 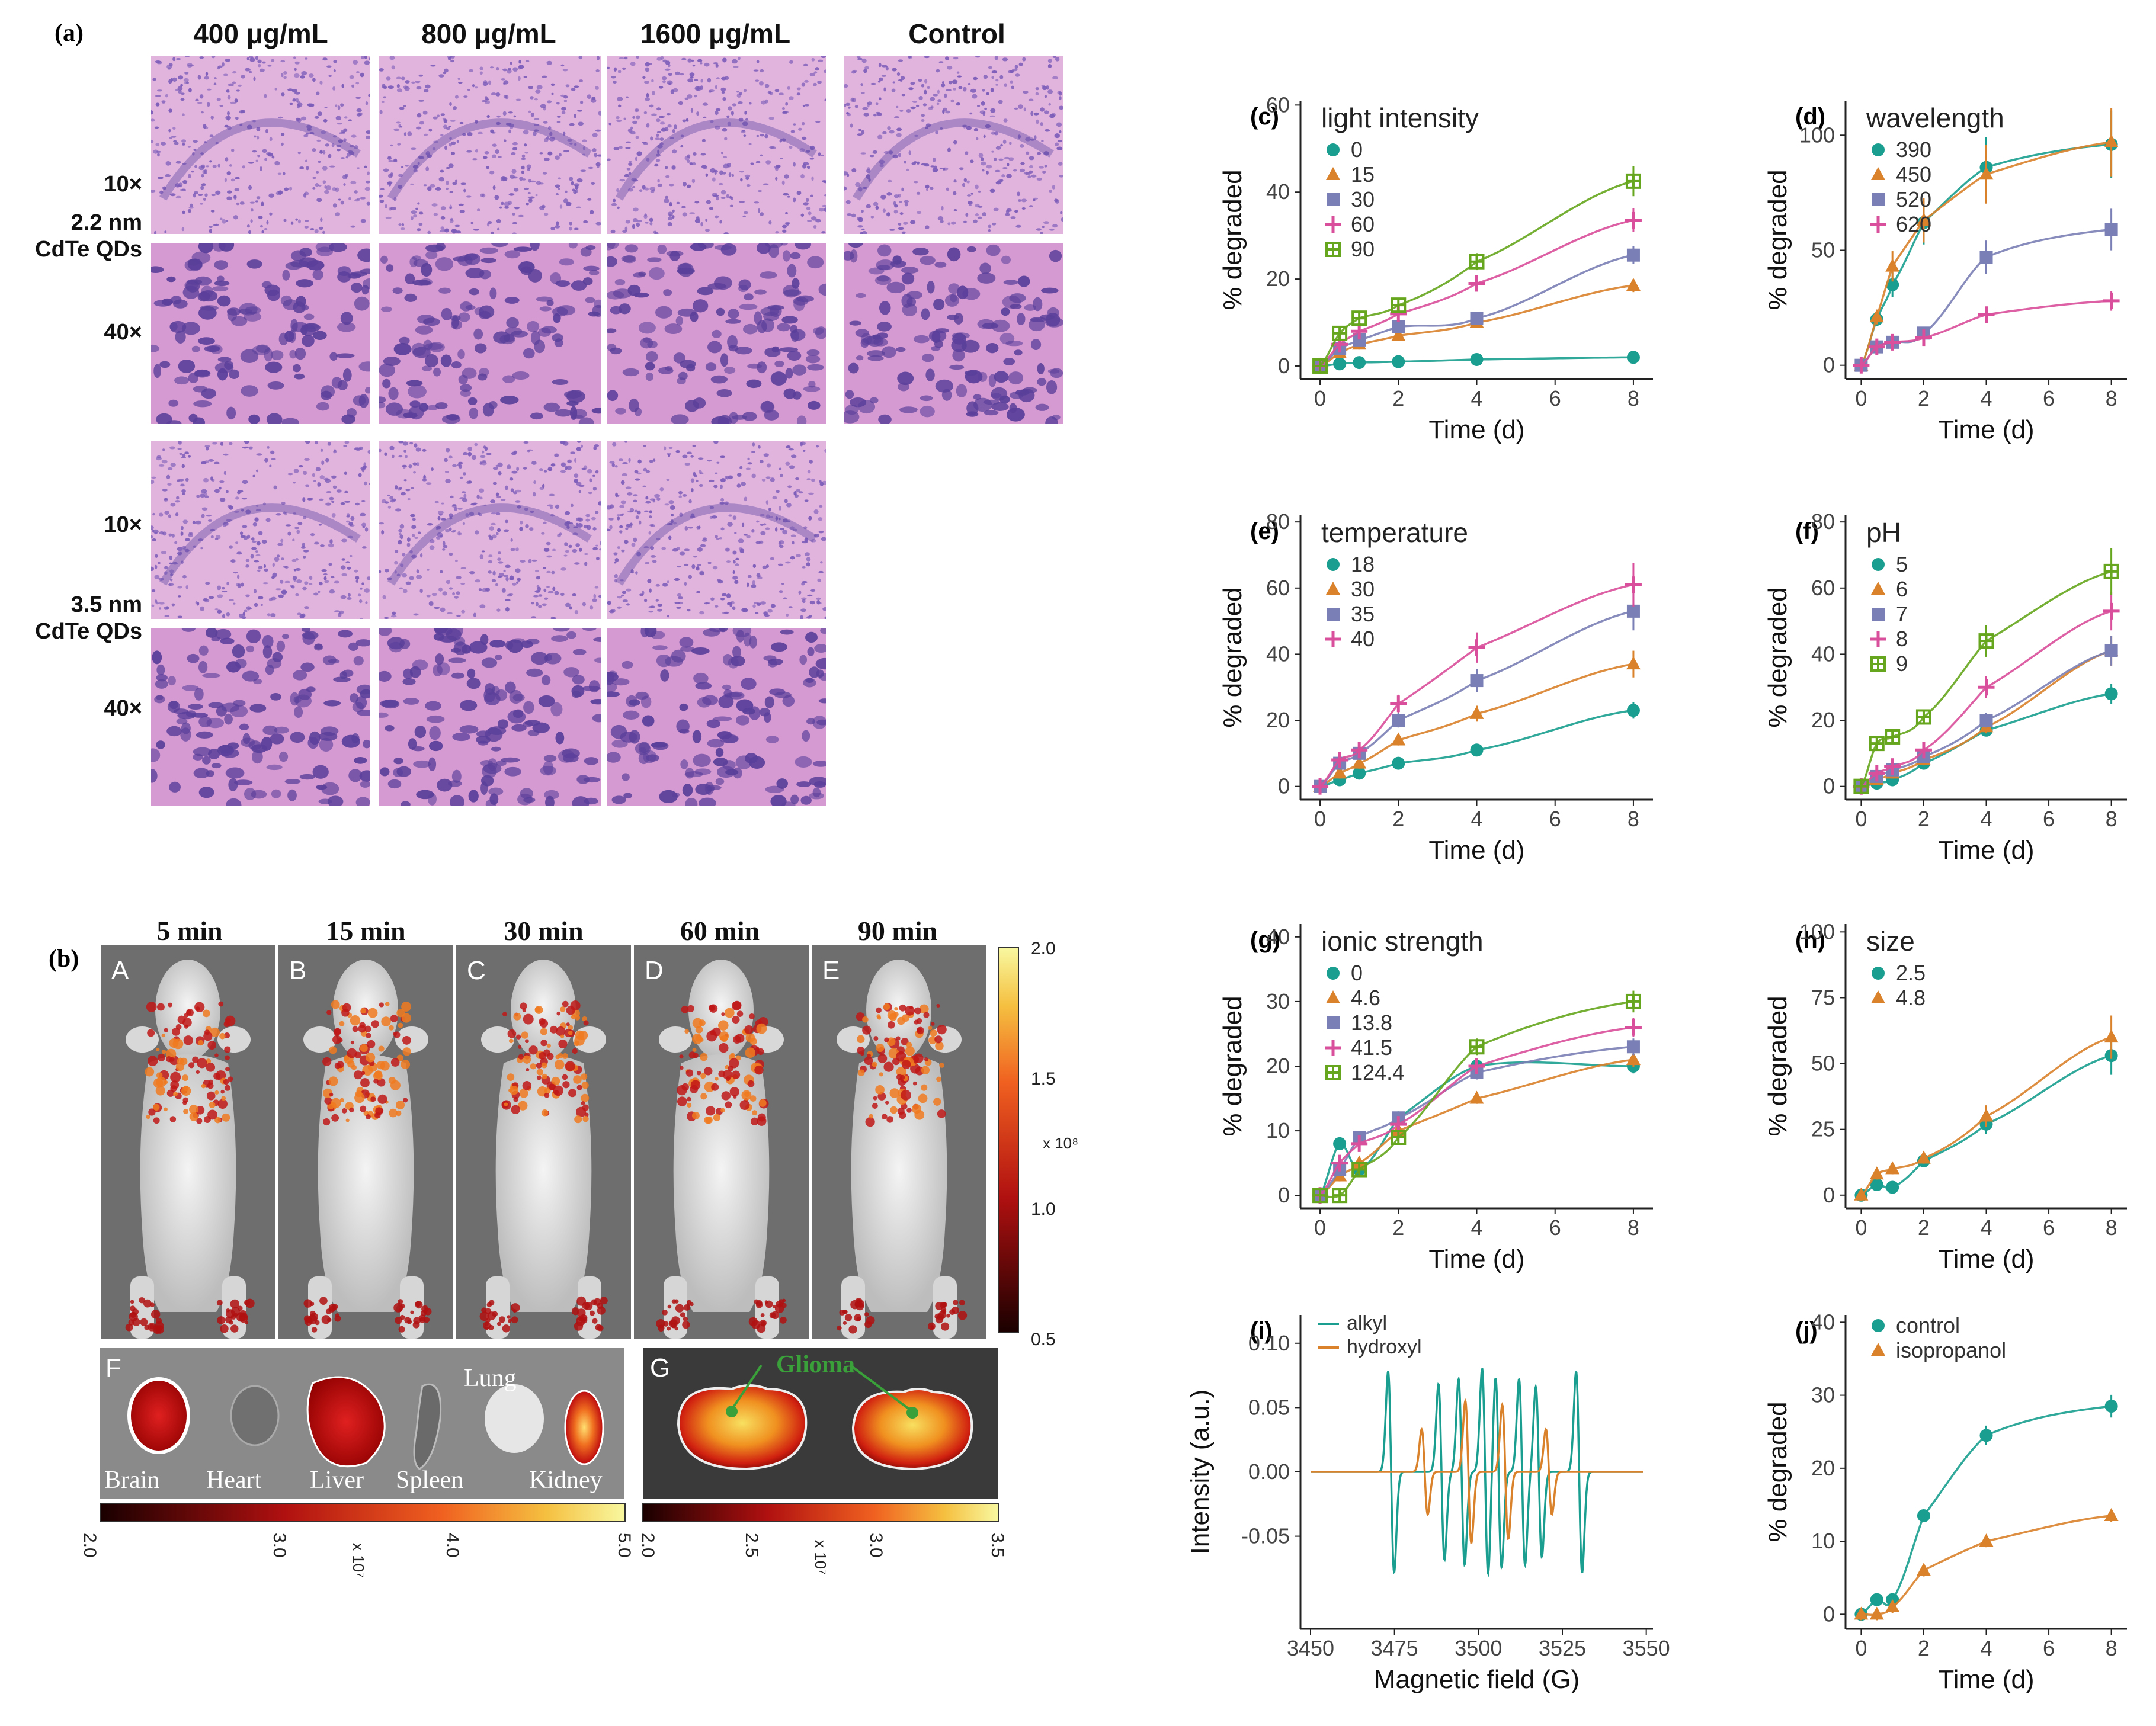 I want to click on legend-entry: 30, so click(x=1363, y=199).